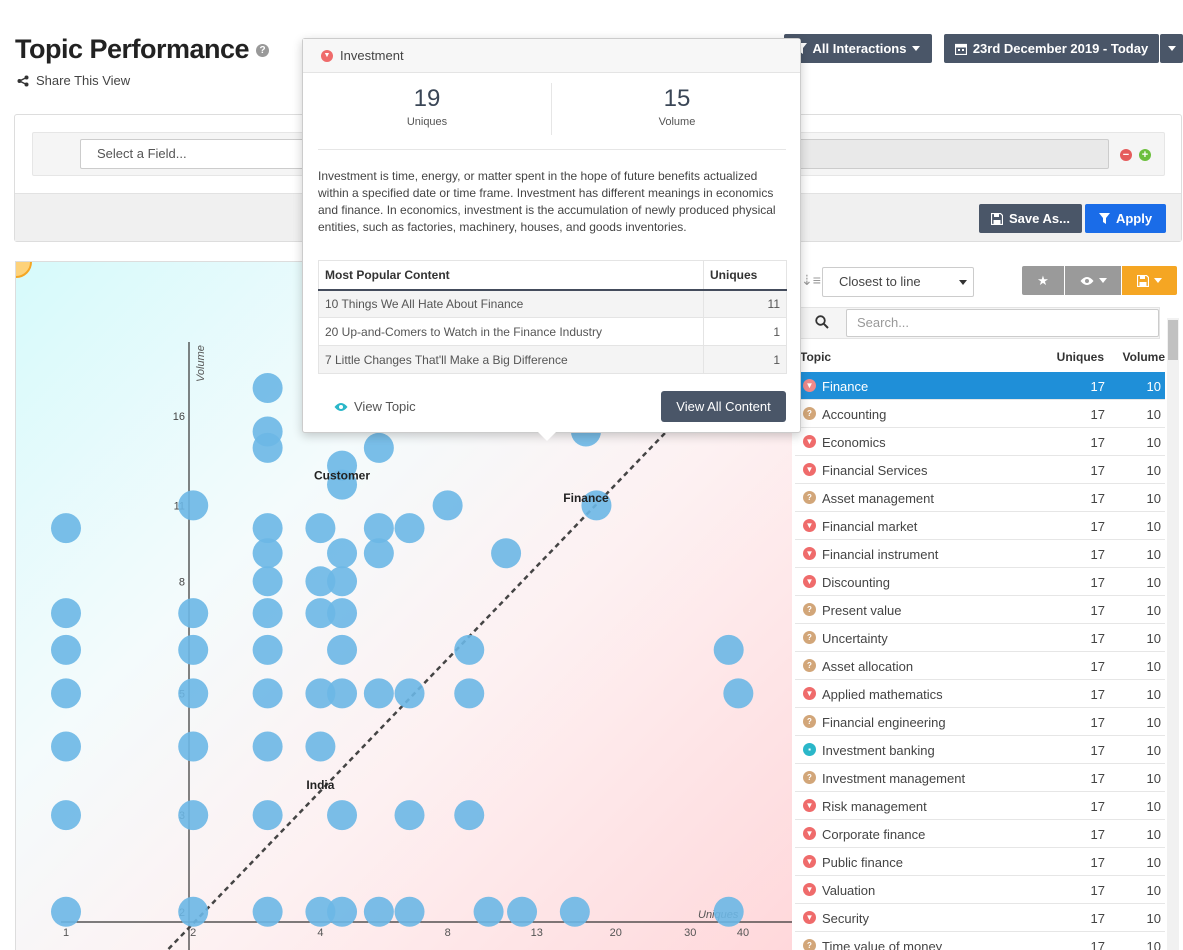 The width and height of the screenshot is (1183, 950). Describe the element at coordinates (980, 941) in the screenshot. I see `topic-row: ? Time value of money 17 10` at that location.